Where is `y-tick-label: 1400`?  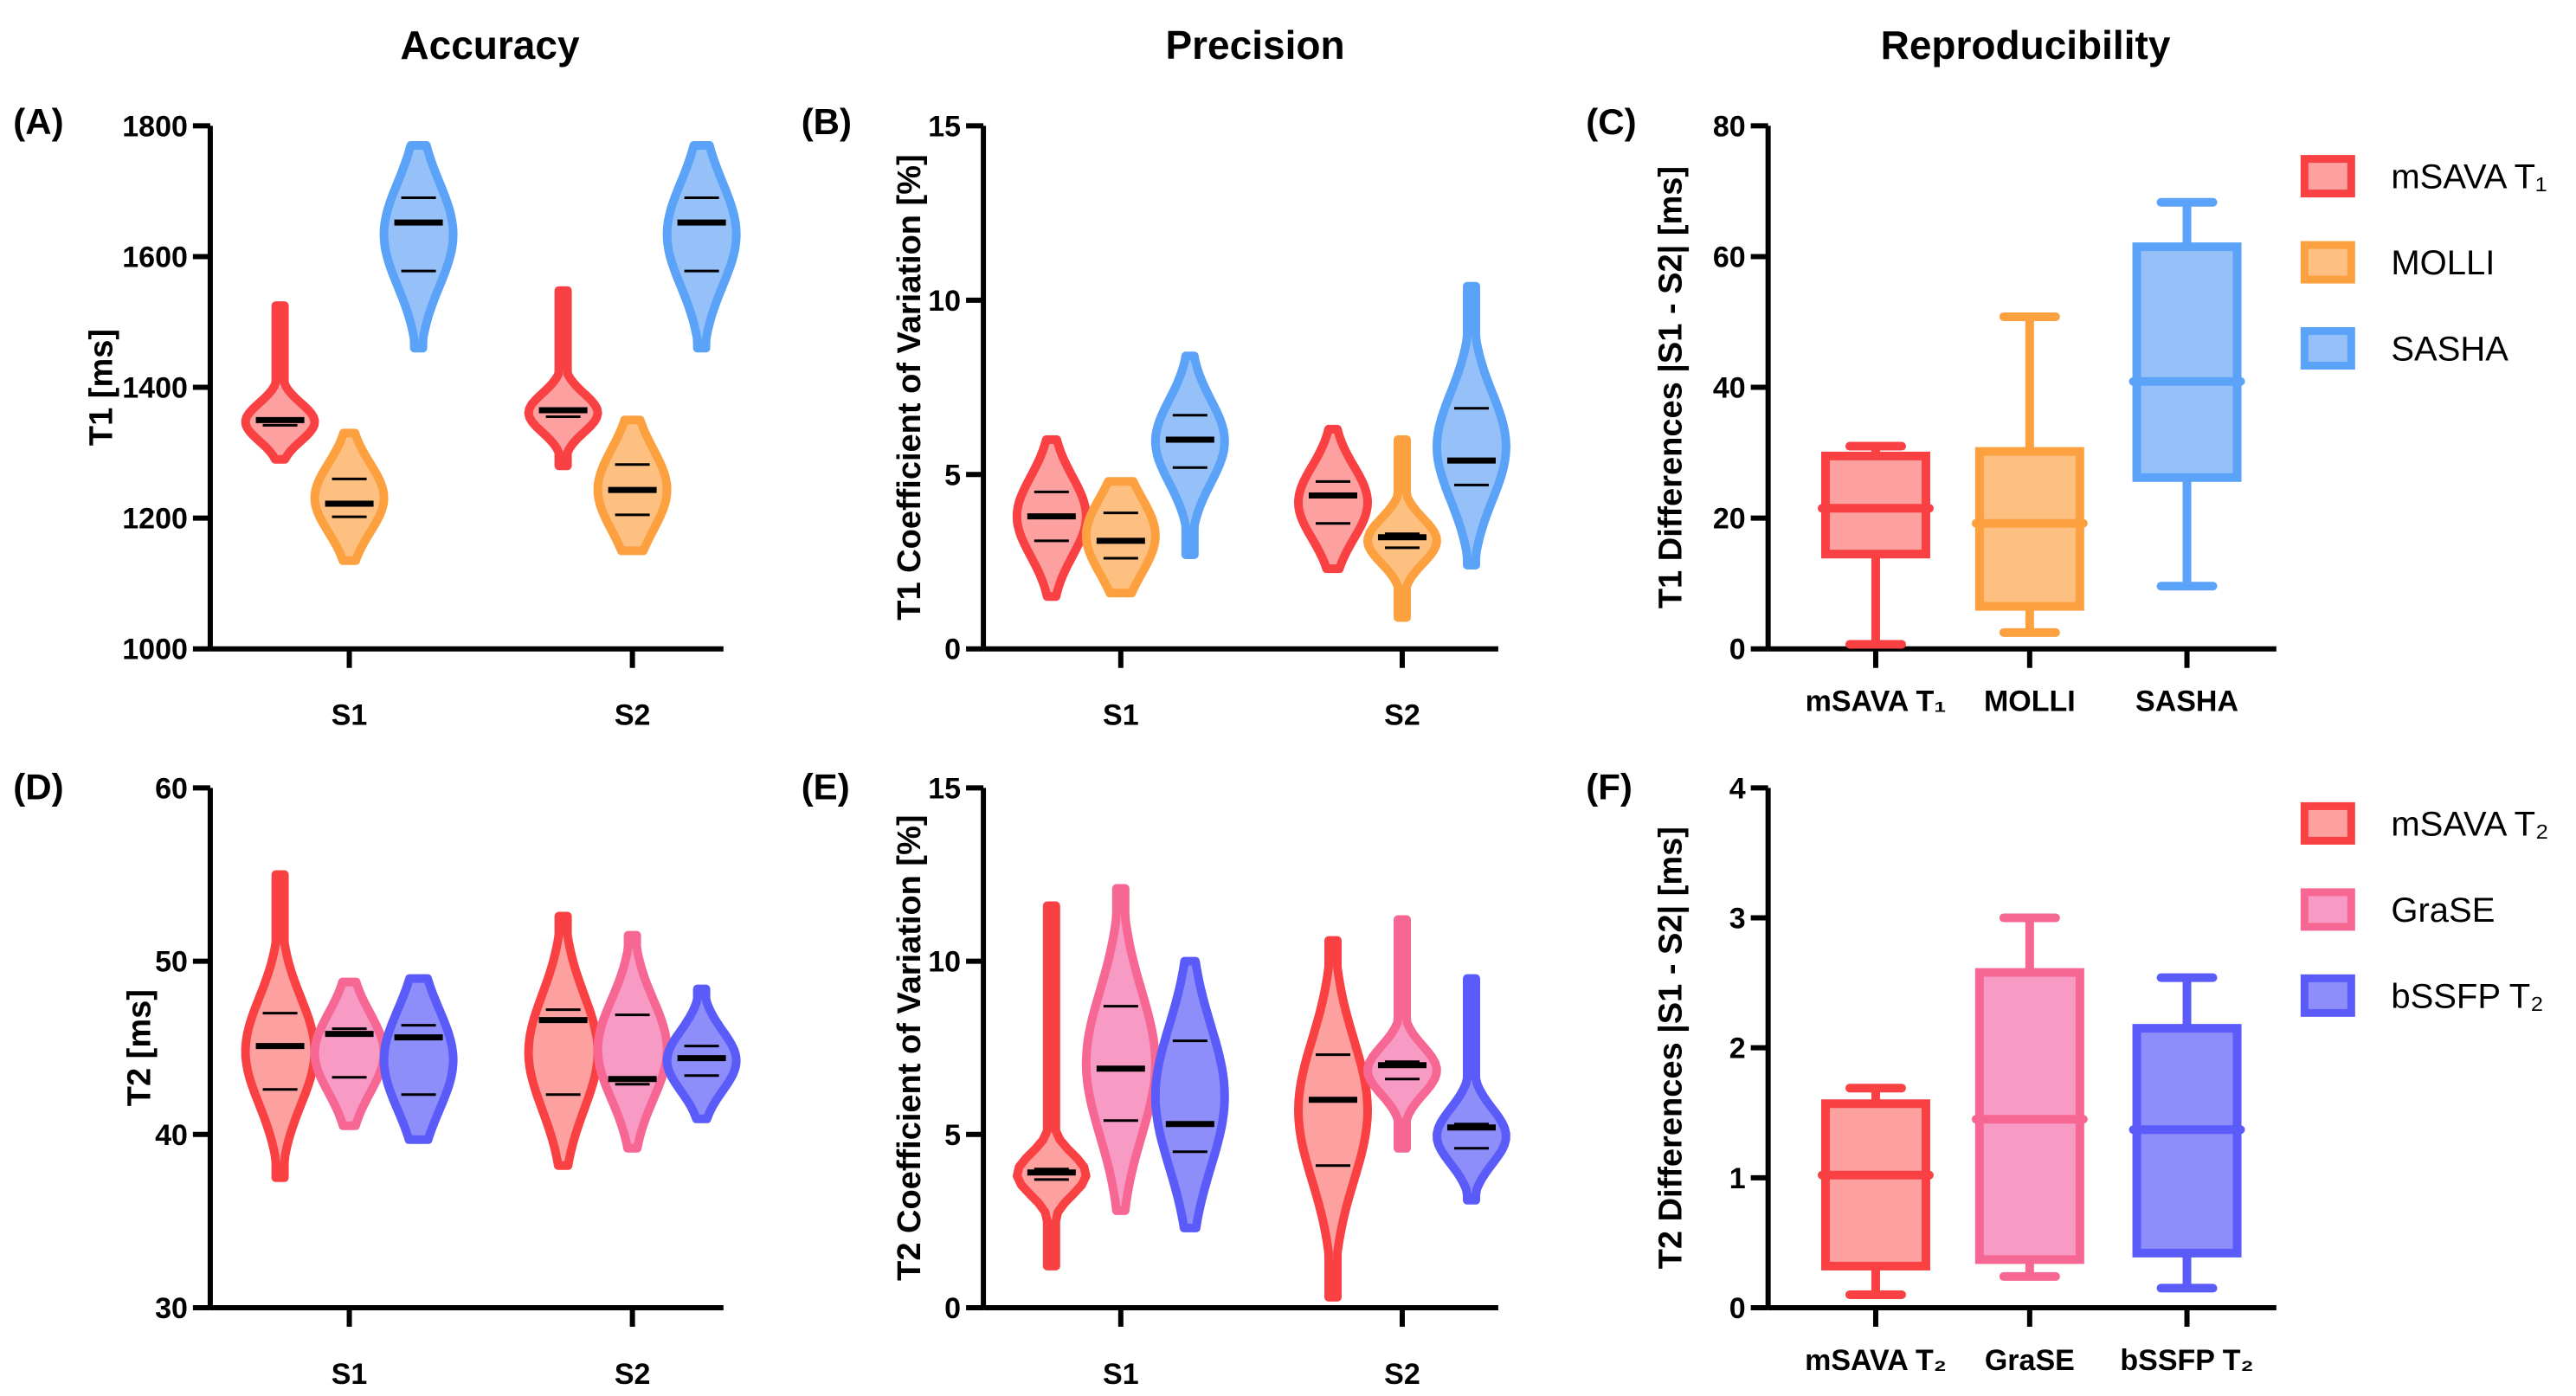
y-tick-label: 1400 is located at coordinates (155, 388).